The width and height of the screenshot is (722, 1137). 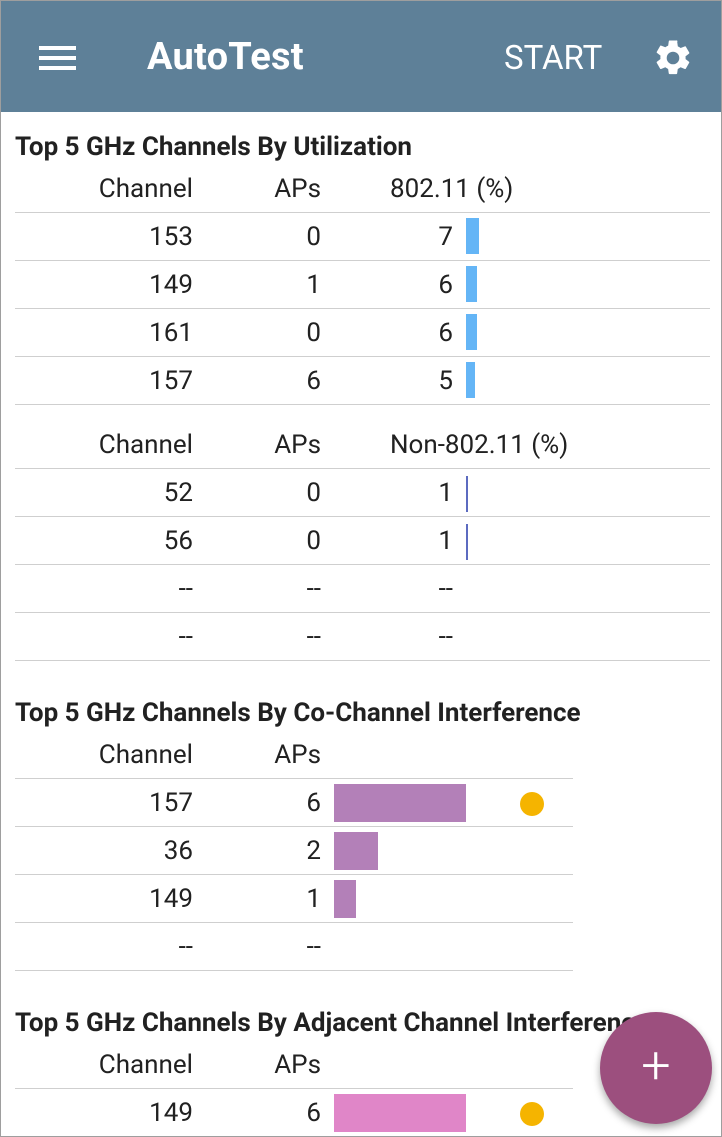 What do you see at coordinates (452, 189) in the screenshot?
I see `header-80211: 802.11 (%)` at bounding box center [452, 189].